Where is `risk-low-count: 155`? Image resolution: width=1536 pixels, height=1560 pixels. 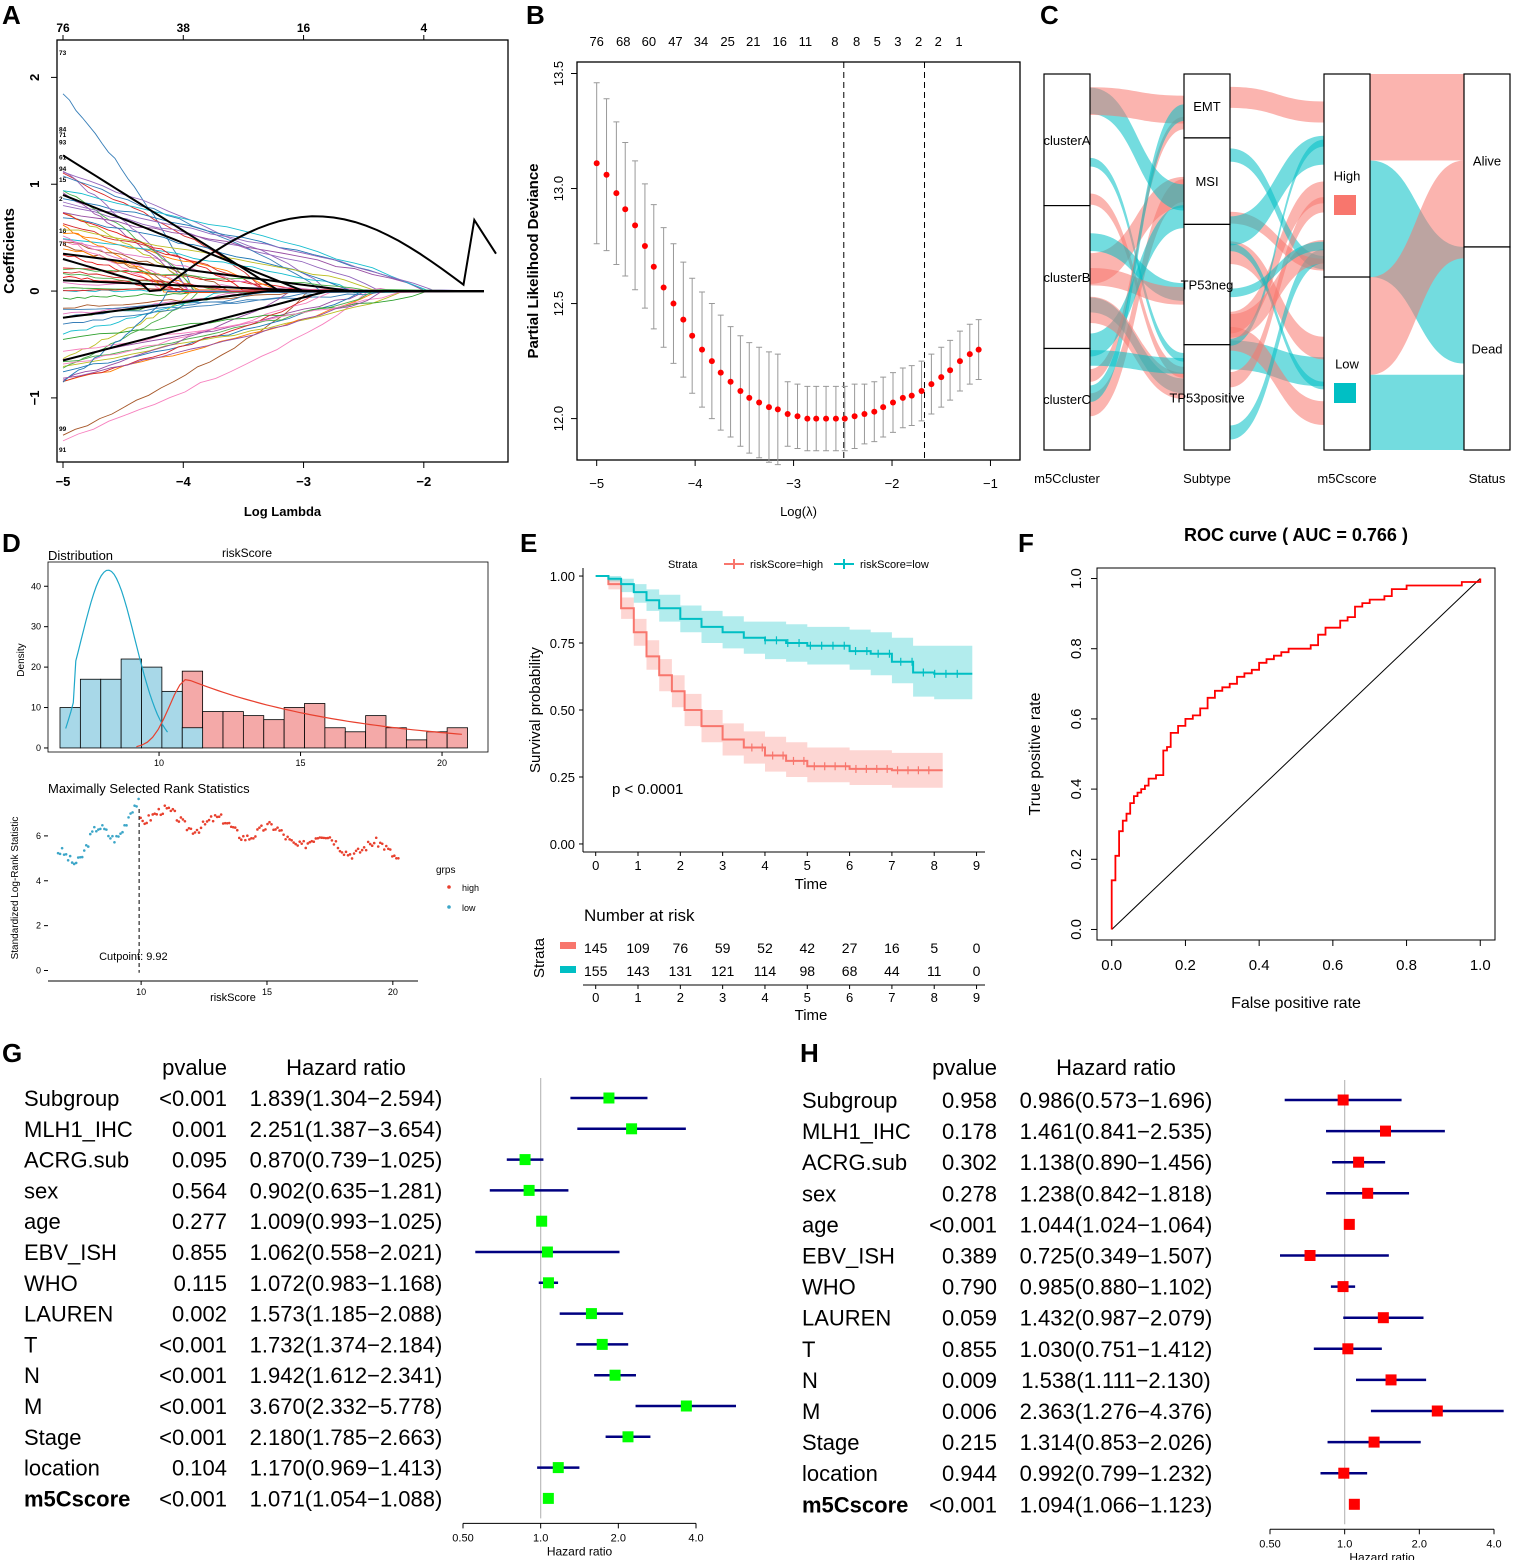 risk-low-count: 155 is located at coordinates (596, 971).